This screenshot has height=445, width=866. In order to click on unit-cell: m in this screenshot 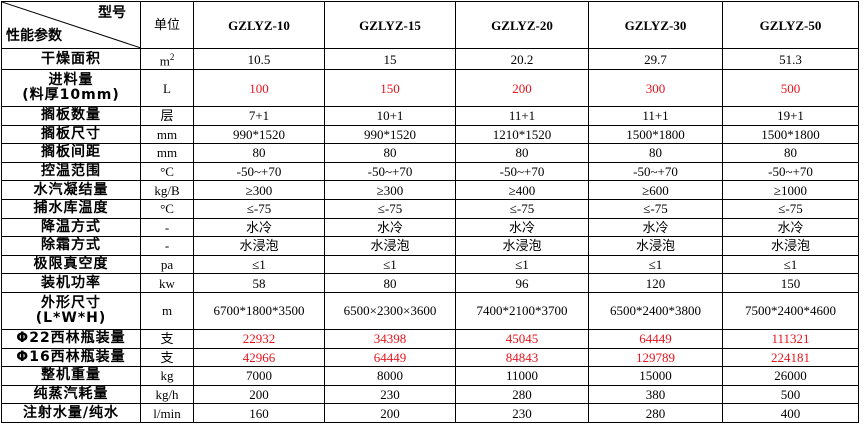, I will do `click(167, 310)`.